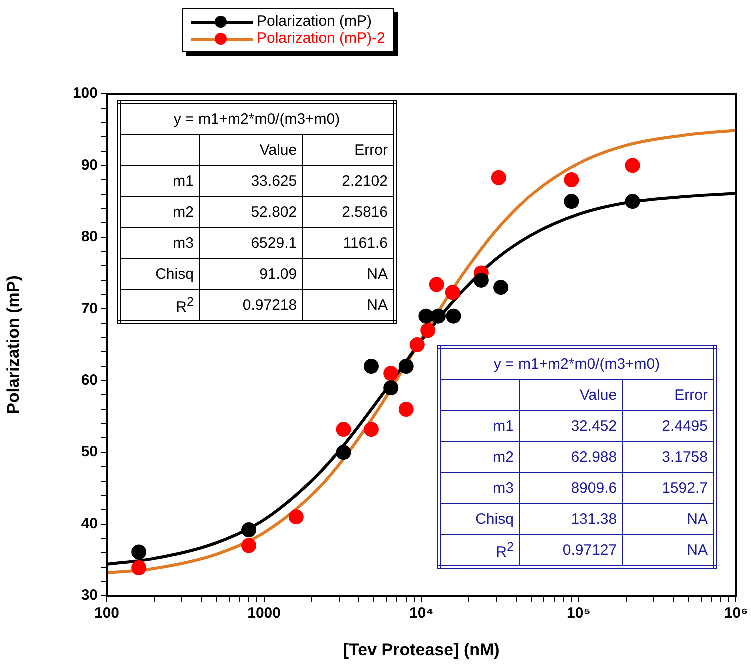 The width and height of the screenshot is (751, 665). Describe the element at coordinates (89, 237) in the screenshot. I see `y-tick-label: 80` at that location.